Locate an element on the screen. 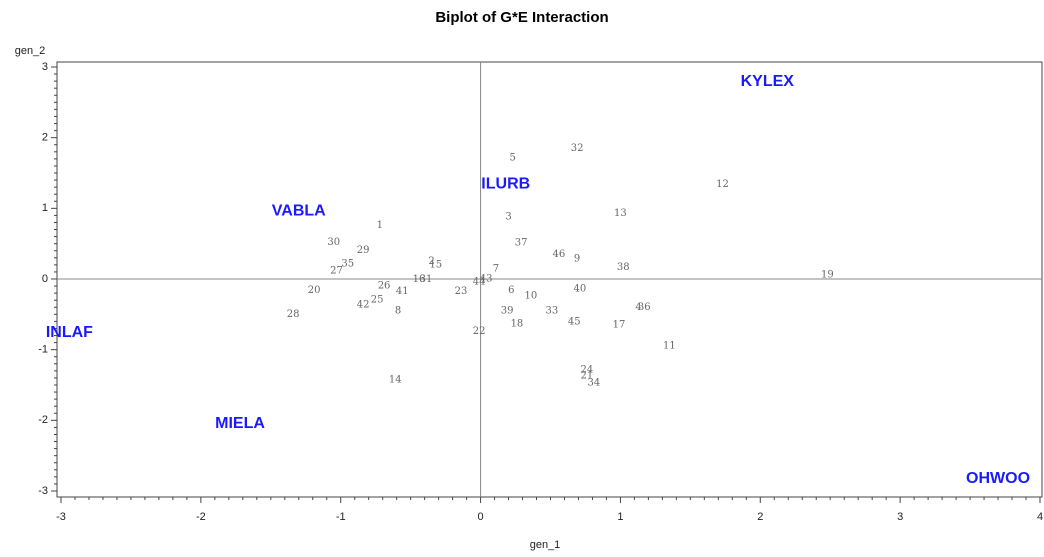 Image resolution: width=1044 pixels, height=557 pixels. y-tick-label: -2 is located at coordinates (43, 420).